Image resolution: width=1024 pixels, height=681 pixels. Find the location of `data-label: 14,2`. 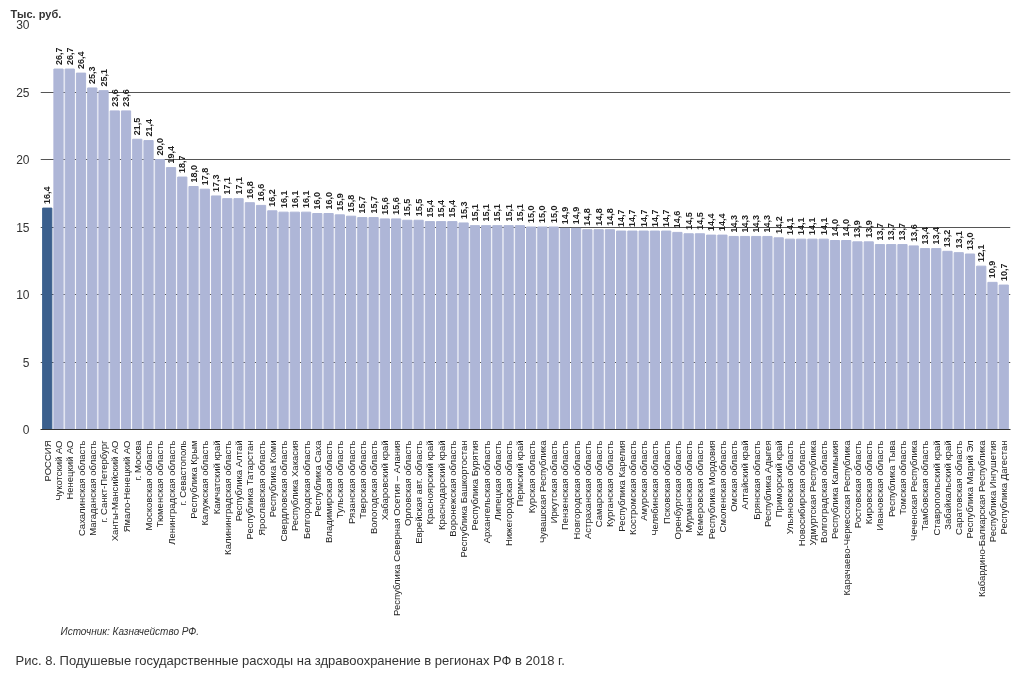

data-label: 14,2 is located at coordinates (778, 225).